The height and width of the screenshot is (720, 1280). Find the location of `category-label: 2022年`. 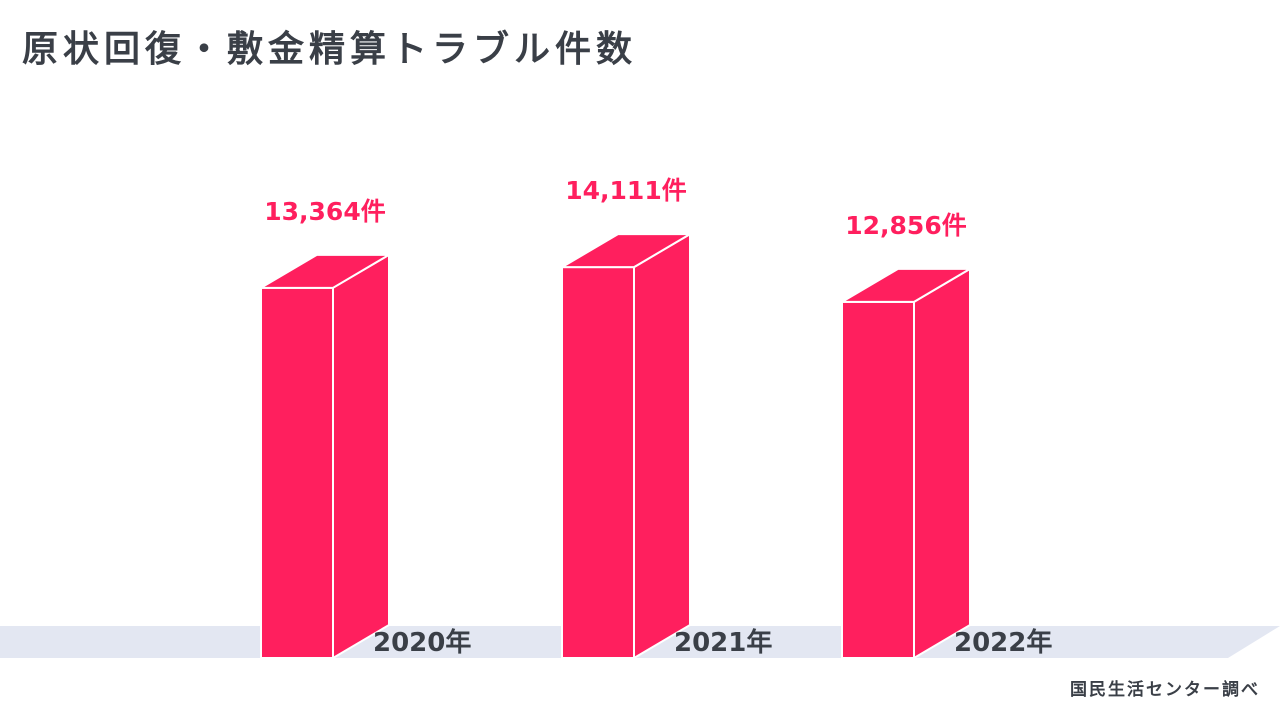

category-label: 2022年 is located at coordinates (1003, 642).